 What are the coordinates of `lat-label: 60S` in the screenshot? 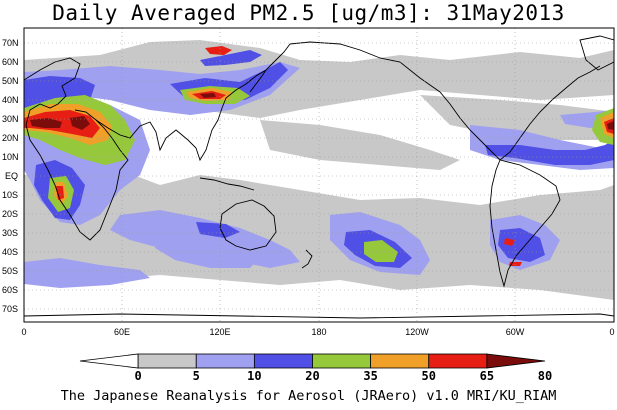 It's located at (10, 290).